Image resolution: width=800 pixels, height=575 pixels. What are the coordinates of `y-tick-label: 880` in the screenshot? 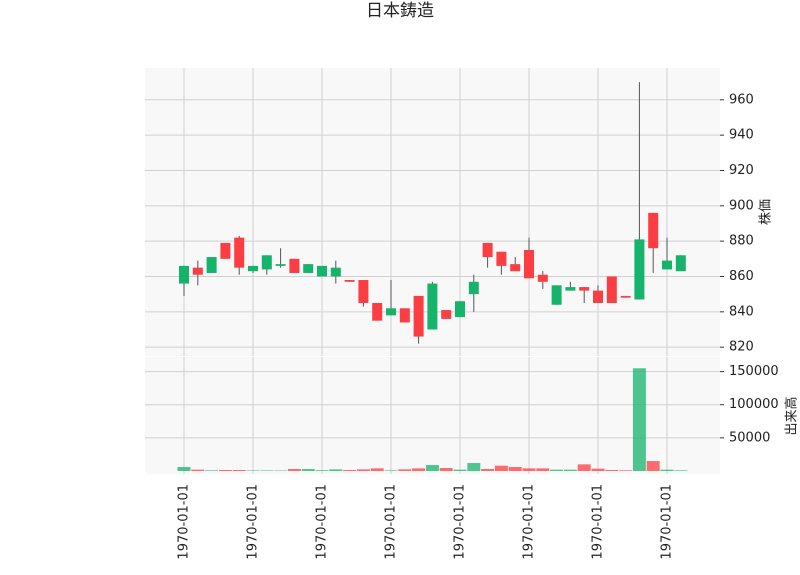 It's located at (741, 241).